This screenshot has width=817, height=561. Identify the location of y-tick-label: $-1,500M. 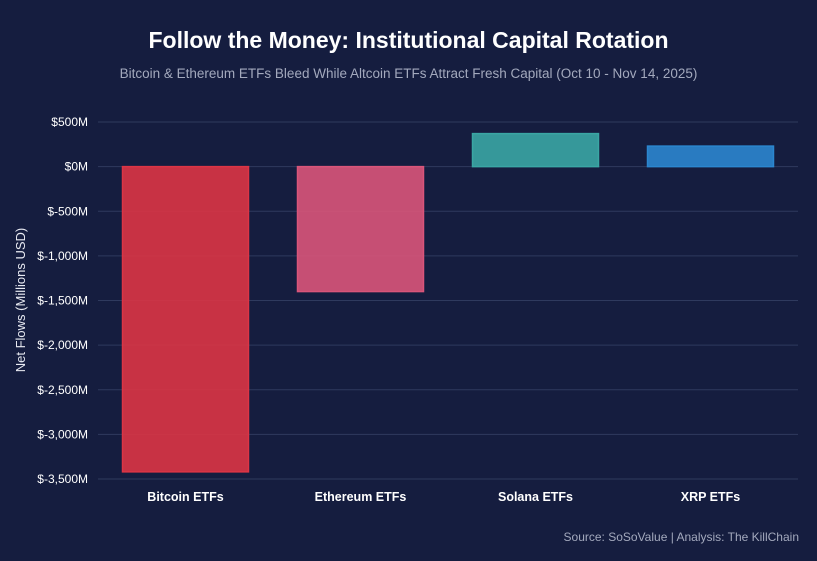
(62, 301).